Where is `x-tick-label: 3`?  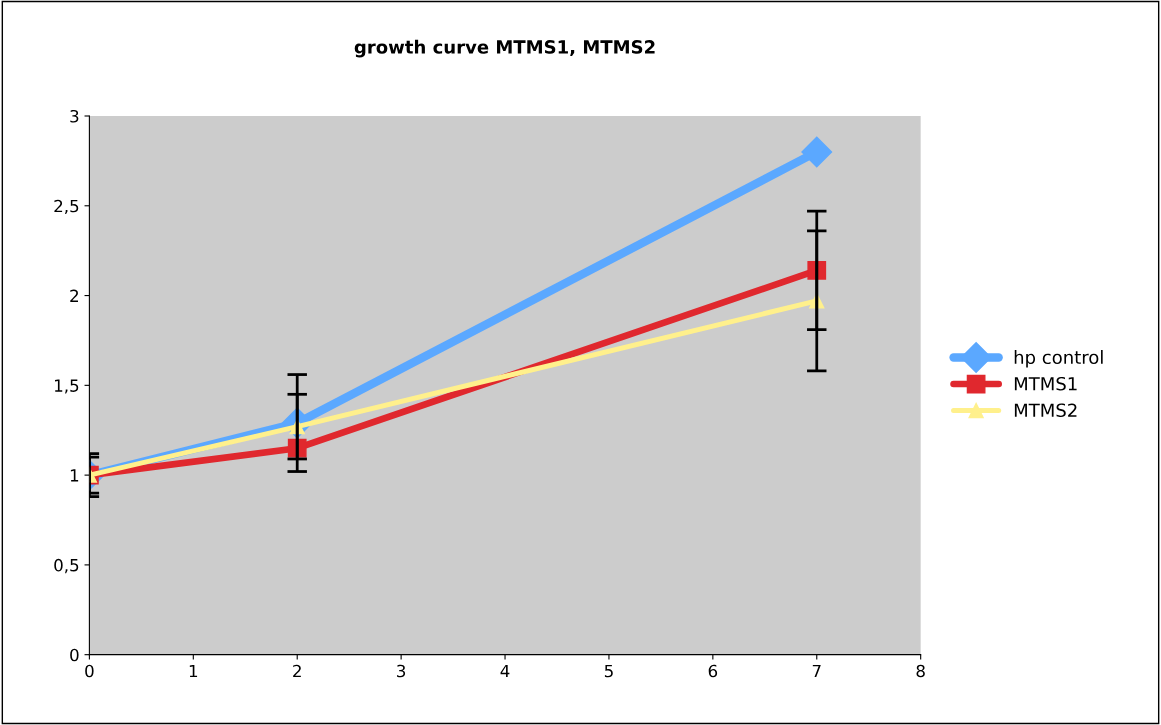 x-tick-label: 3 is located at coordinates (401, 671).